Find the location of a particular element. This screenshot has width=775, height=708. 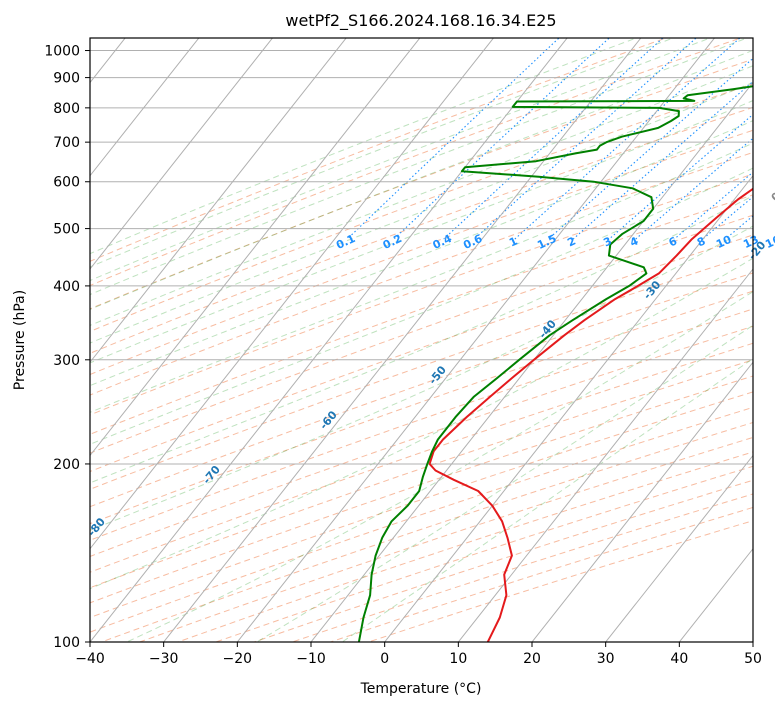

y-tick-label: 1000 is located at coordinates (62, 52).